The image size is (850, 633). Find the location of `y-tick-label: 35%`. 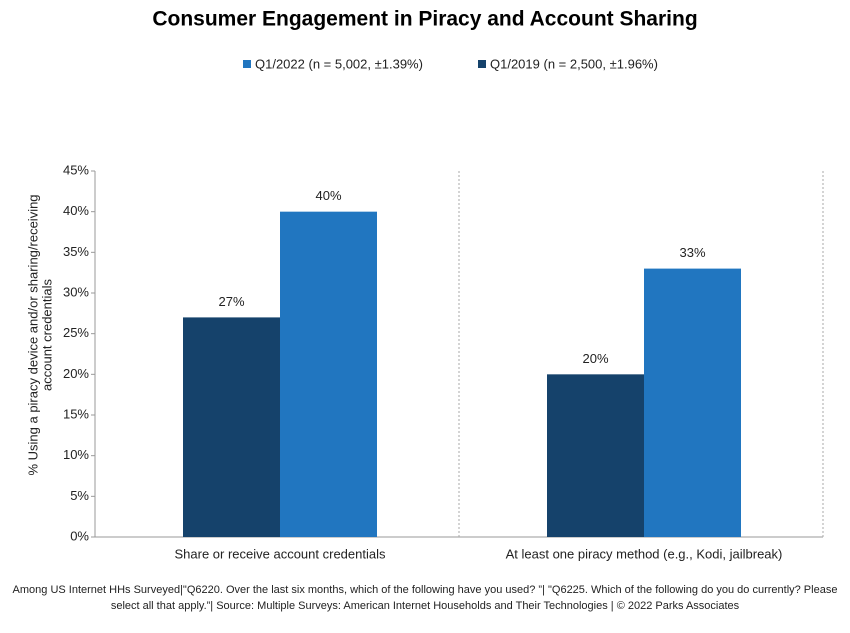

y-tick-label: 35% is located at coordinates (76, 251).